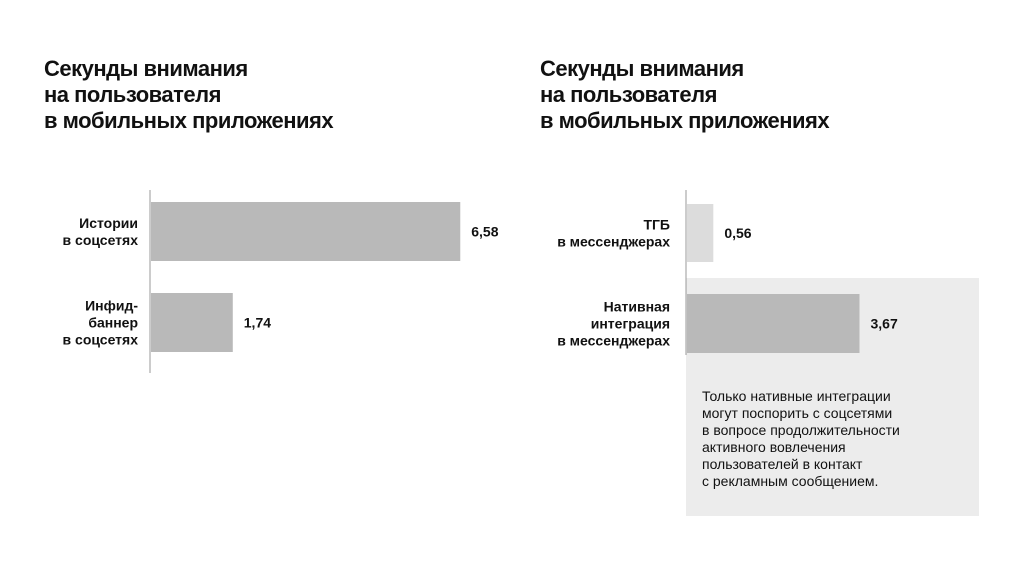 The image size is (1024, 576). Describe the element at coordinates (883, 324) in the screenshot. I see `value-label: 3,67` at that location.